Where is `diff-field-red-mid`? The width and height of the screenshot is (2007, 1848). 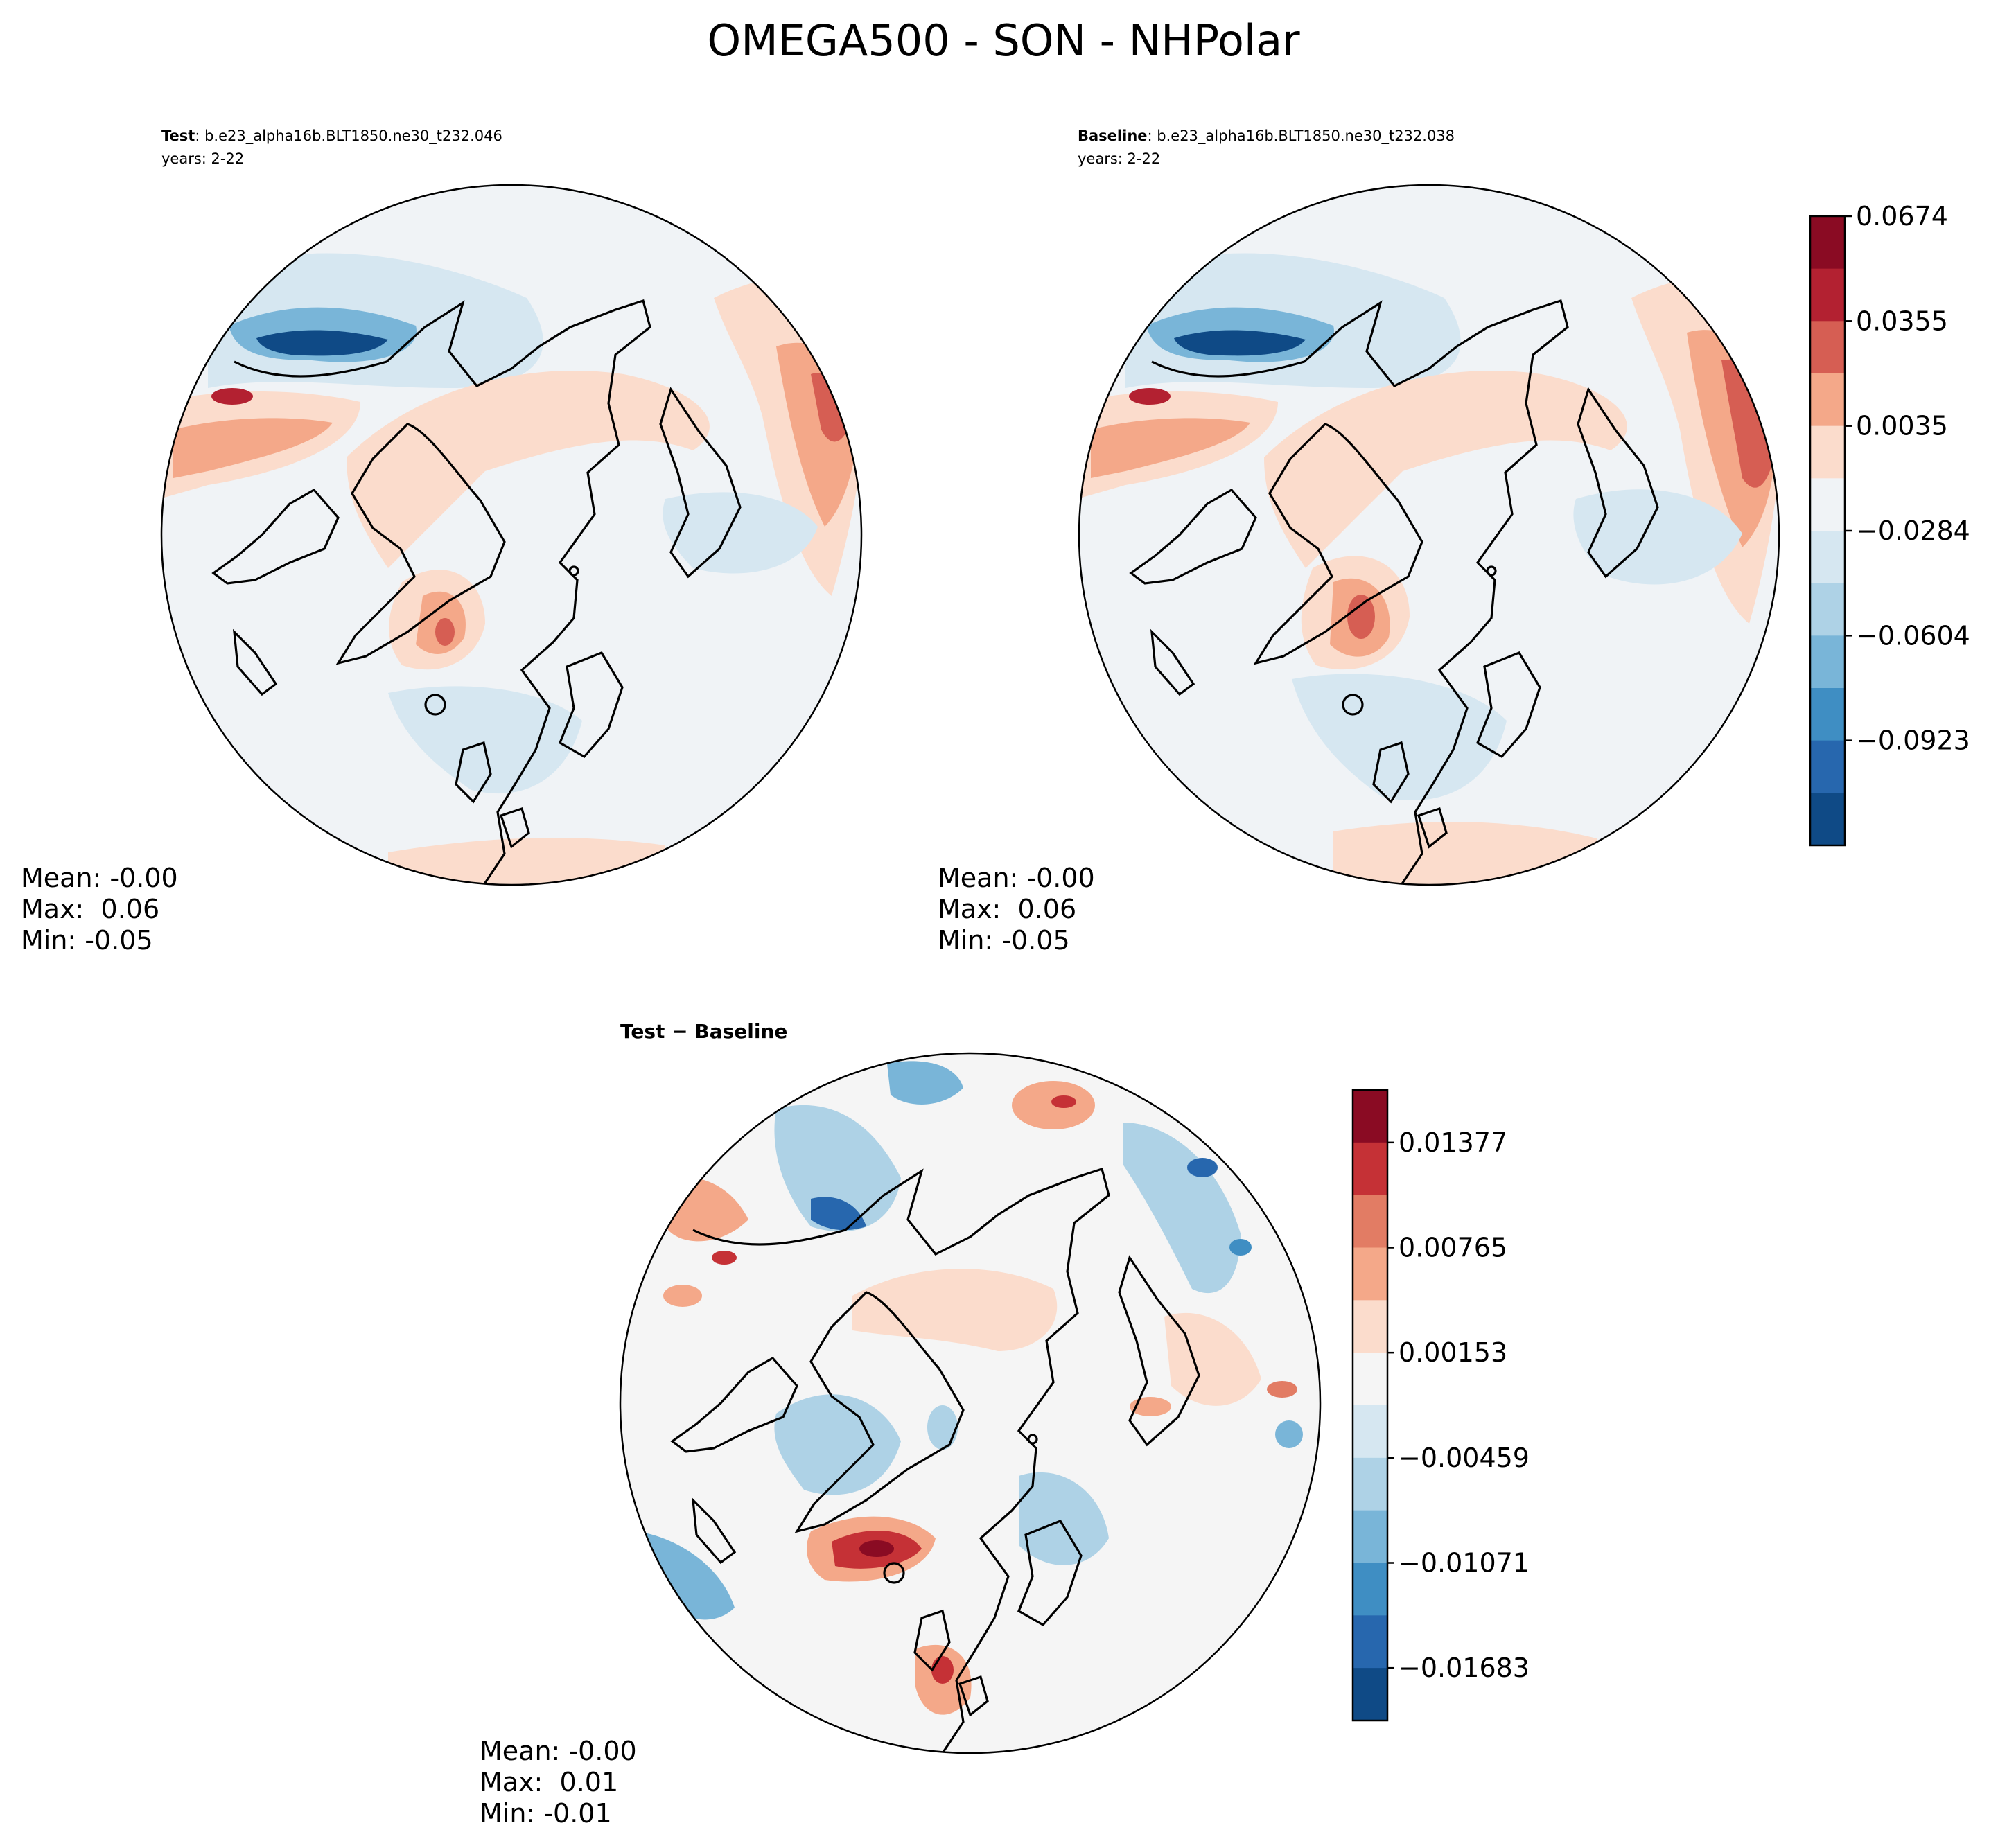 diff-field-red-mid is located at coordinates (1150, 1406).